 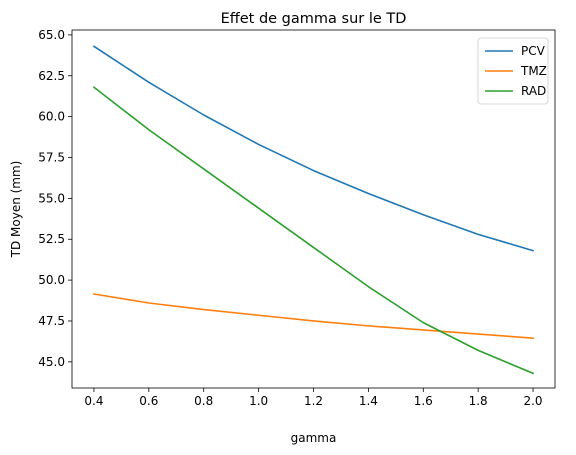 What do you see at coordinates (532, 401) in the screenshot?
I see `x-tick-label: 2.0` at bounding box center [532, 401].